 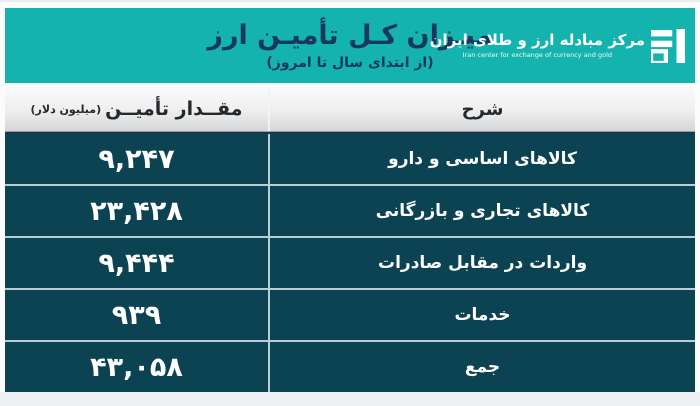 What do you see at coordinates (136, 367) in the screenshot?
I see `amount-cell: ۴۳,۰۵۸` at bounding box center [136, 367].